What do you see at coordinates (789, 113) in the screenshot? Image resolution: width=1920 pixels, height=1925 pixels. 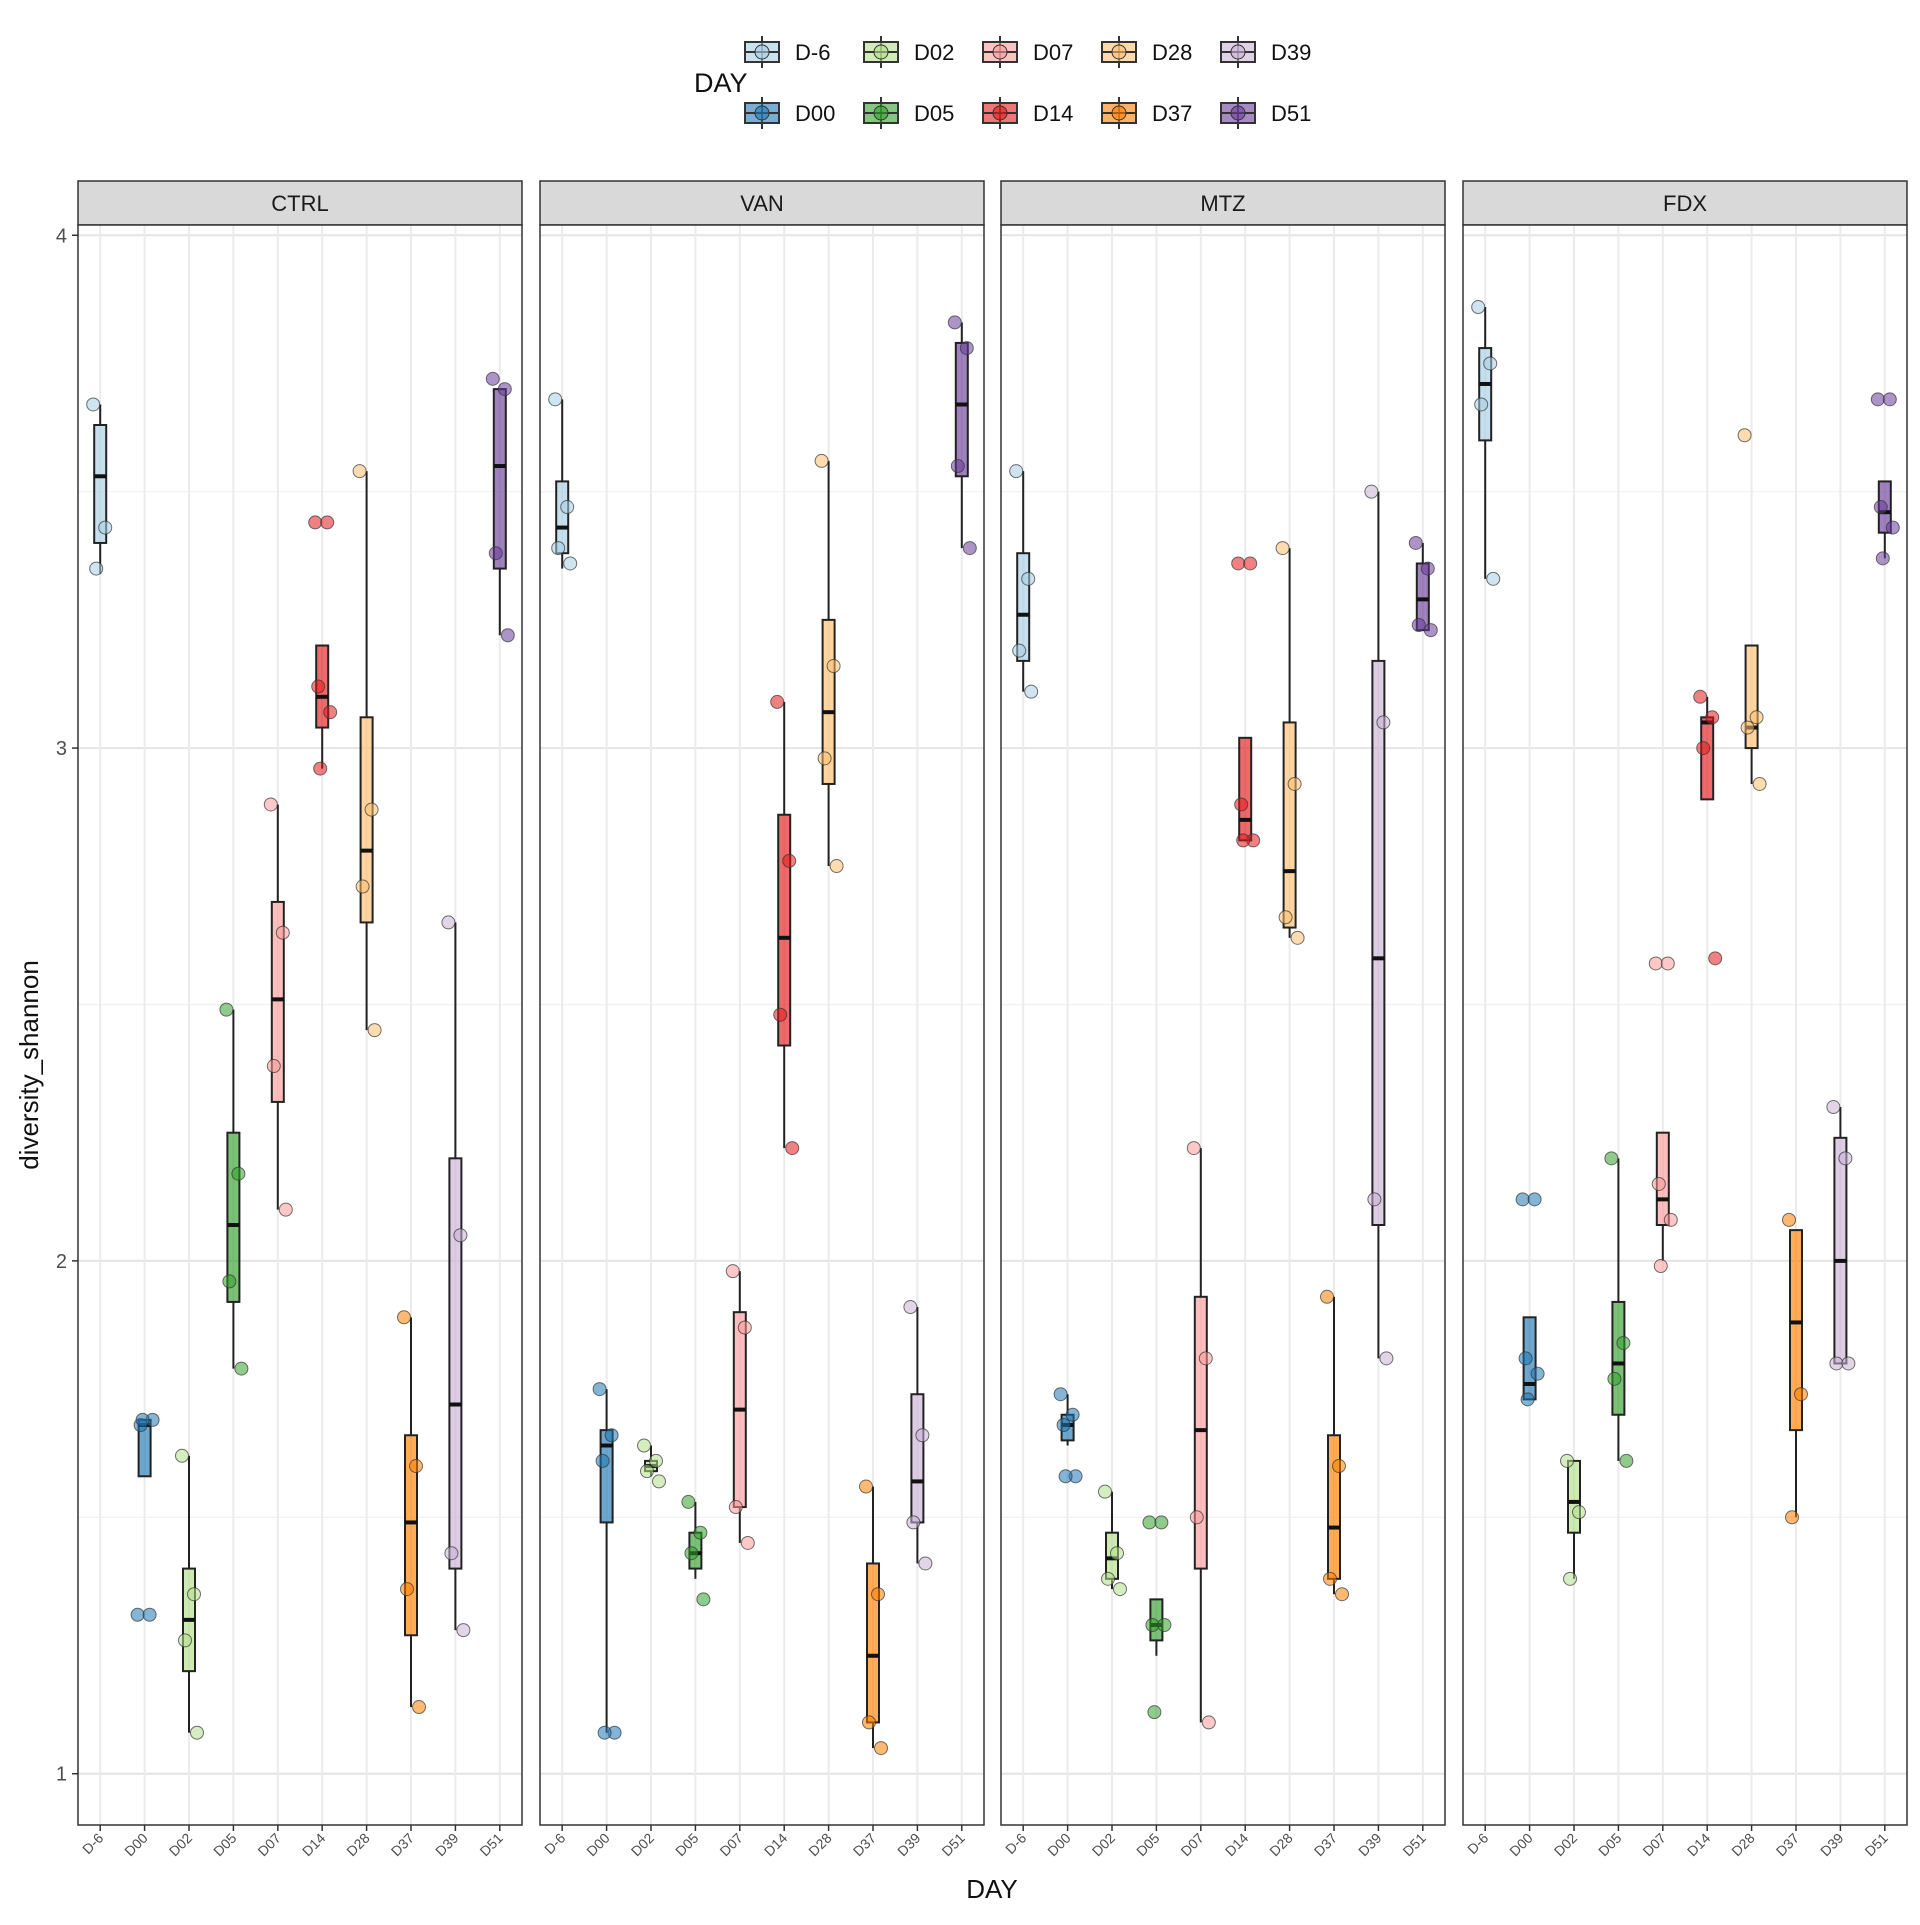 I see `legend-item-D00: D00` at bounding box center [789, 113].